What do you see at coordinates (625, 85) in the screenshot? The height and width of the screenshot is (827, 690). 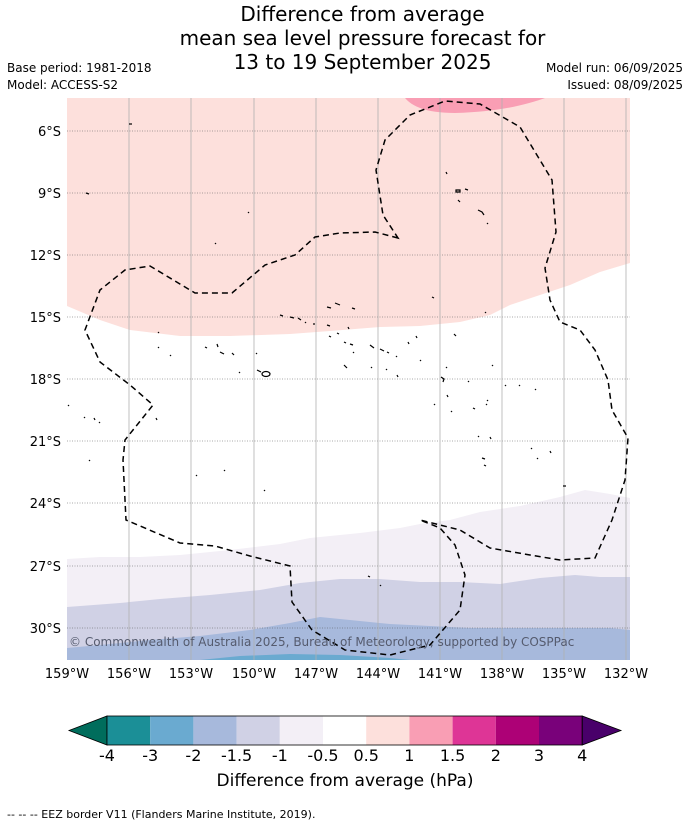 I see `issued-date: Issued: 08/09/2025` at bounding box center [625, 85].